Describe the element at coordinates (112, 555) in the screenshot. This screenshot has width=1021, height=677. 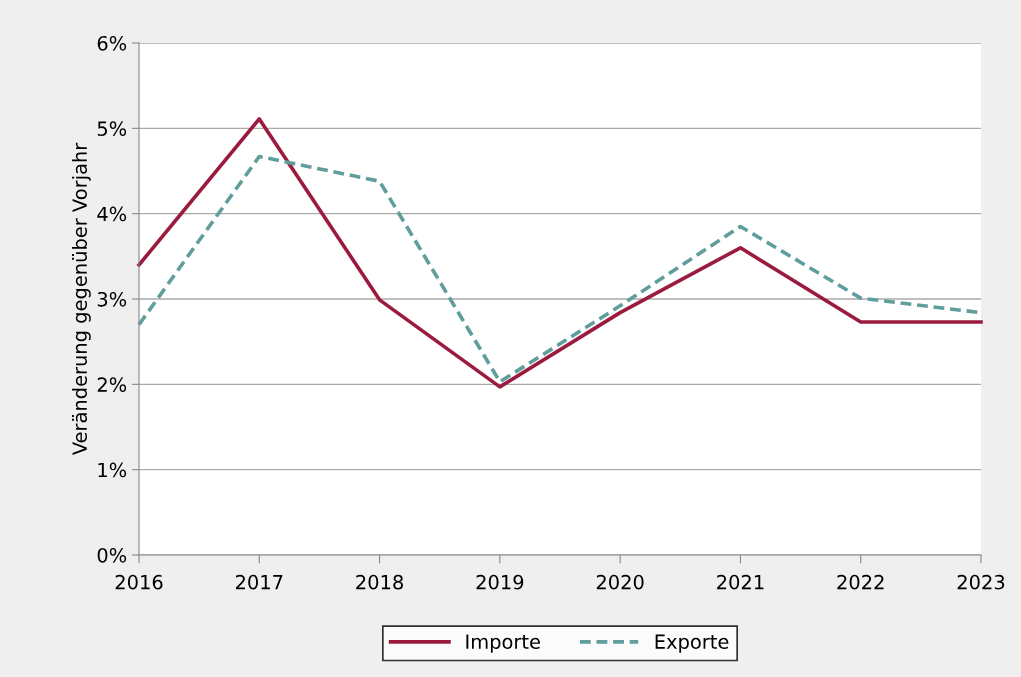
I see `y-tick-label: 0%` at that location.